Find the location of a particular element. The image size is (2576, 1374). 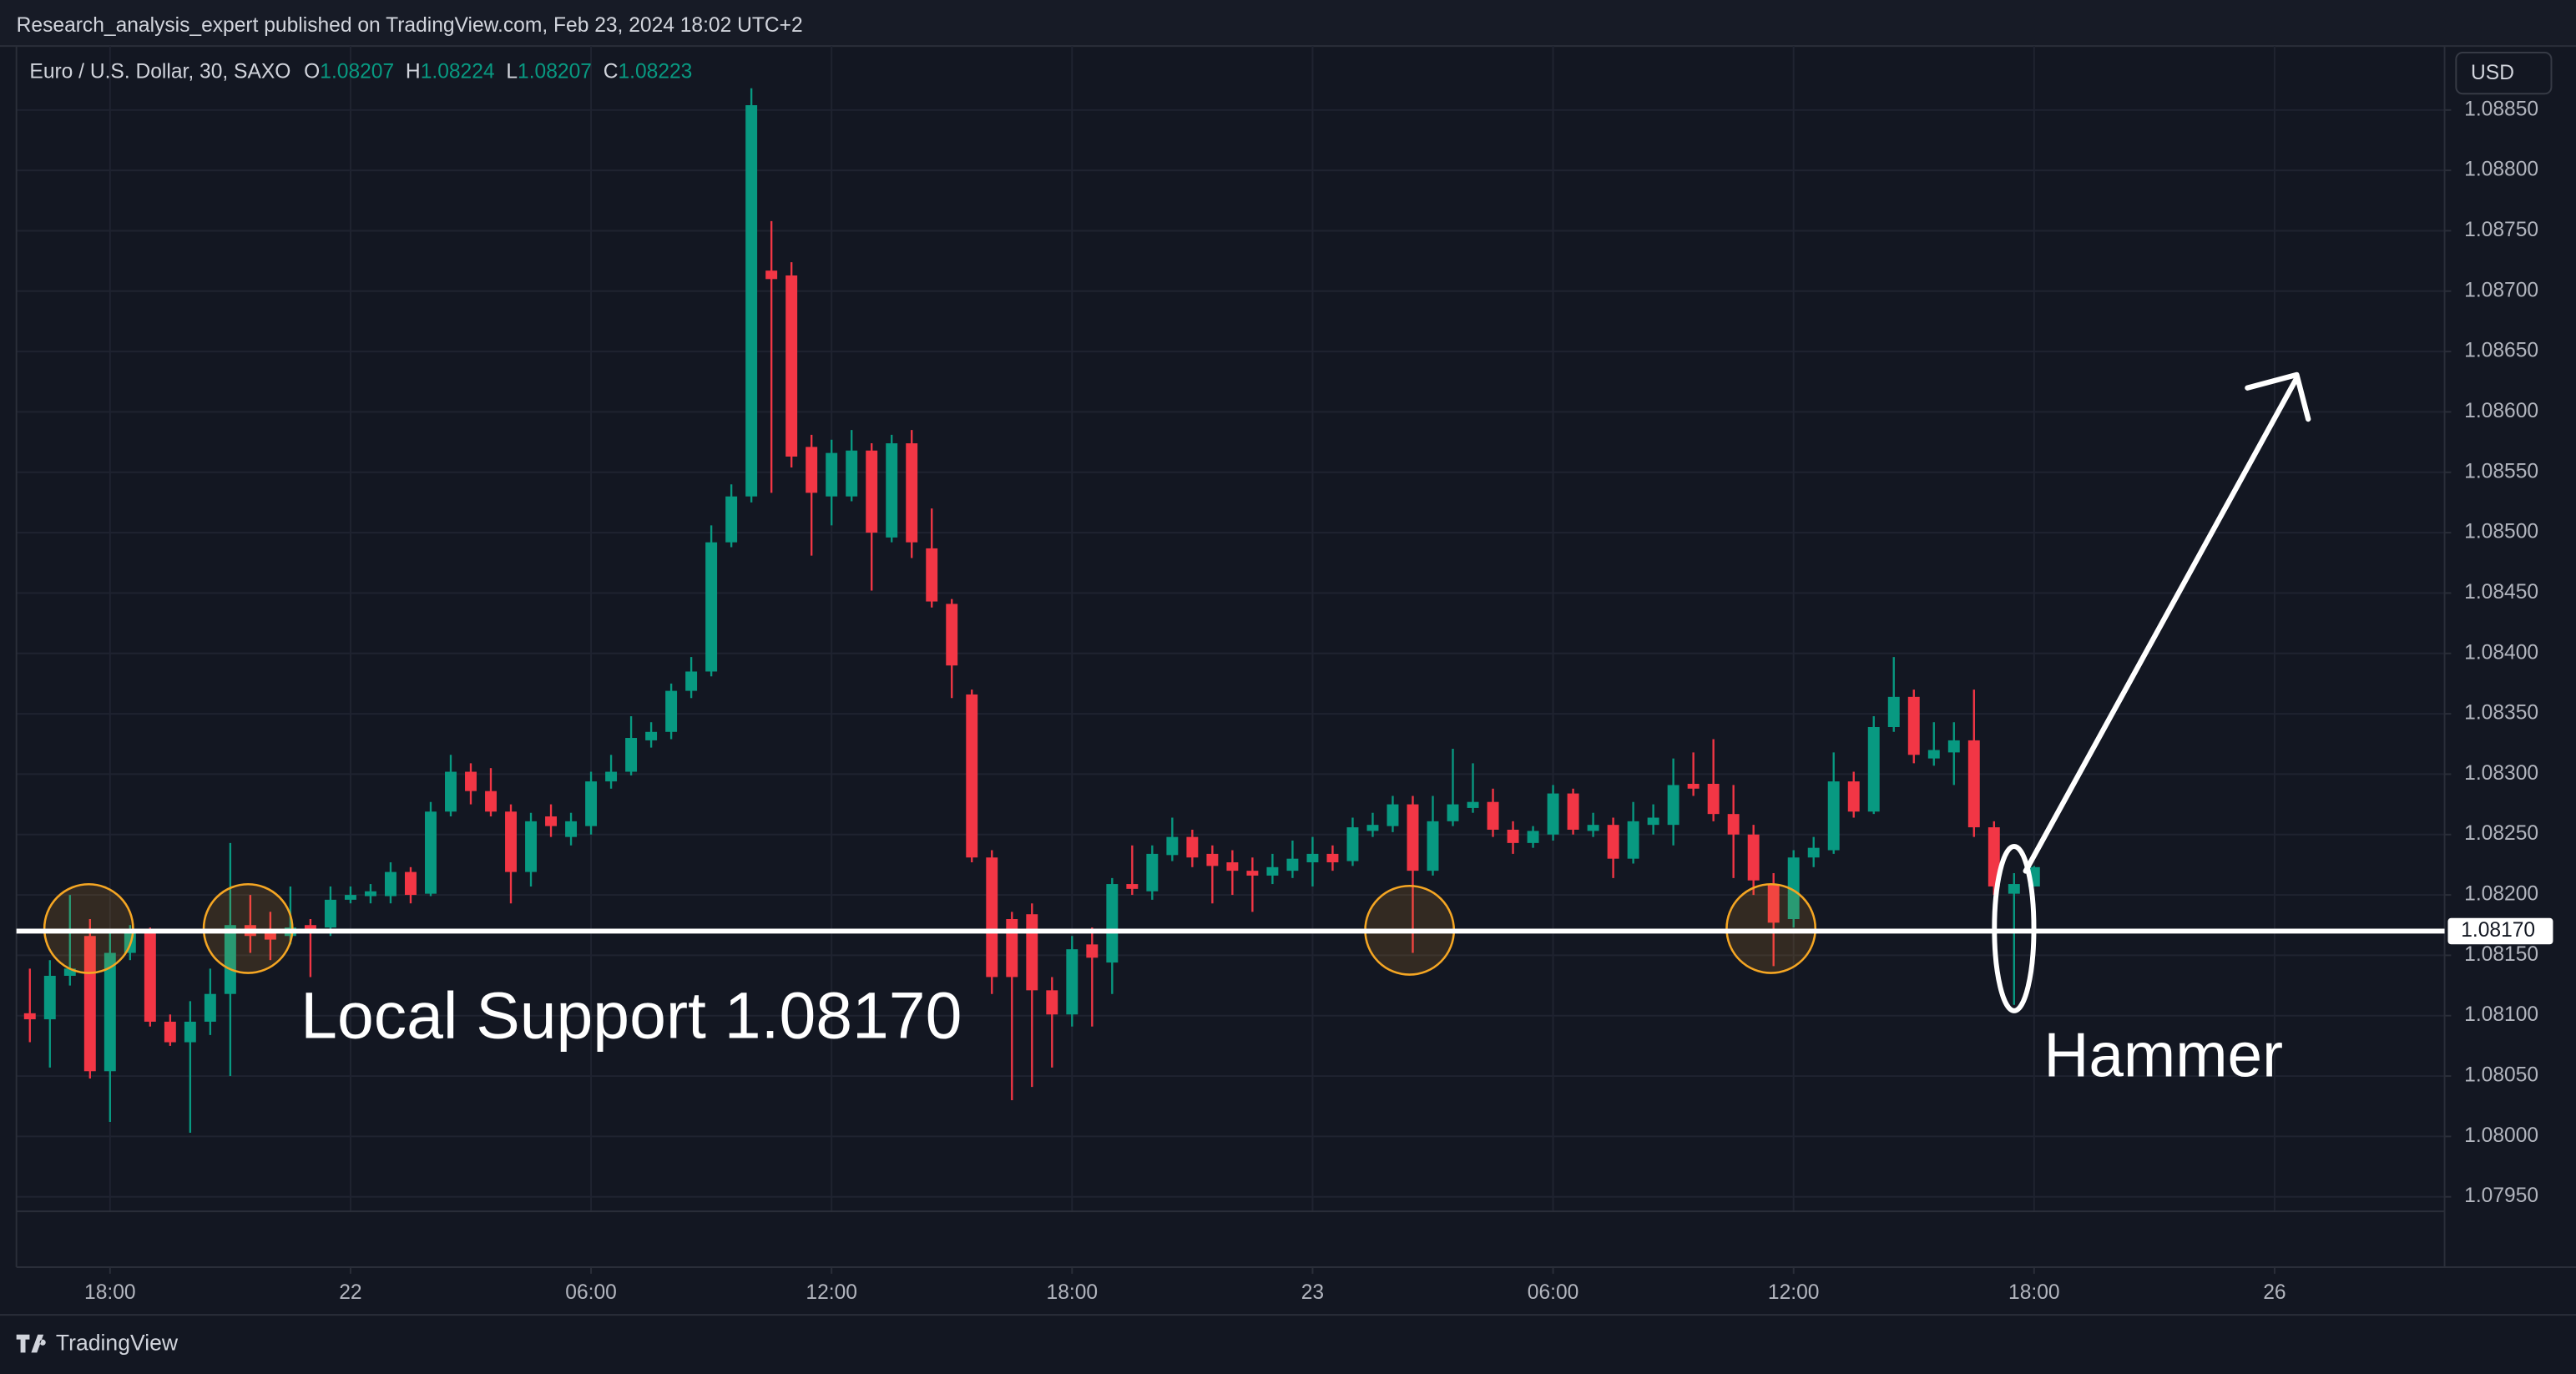

y-tick-label: 1.08400 is located at coordinates (2501, 652).